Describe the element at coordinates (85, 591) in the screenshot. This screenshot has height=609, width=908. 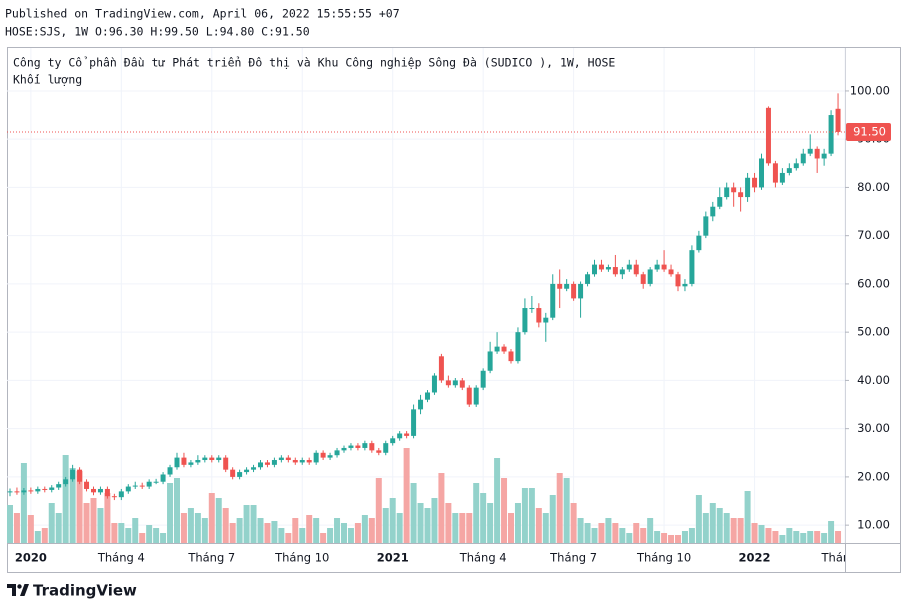
I see `brand: TradingView` at that location.